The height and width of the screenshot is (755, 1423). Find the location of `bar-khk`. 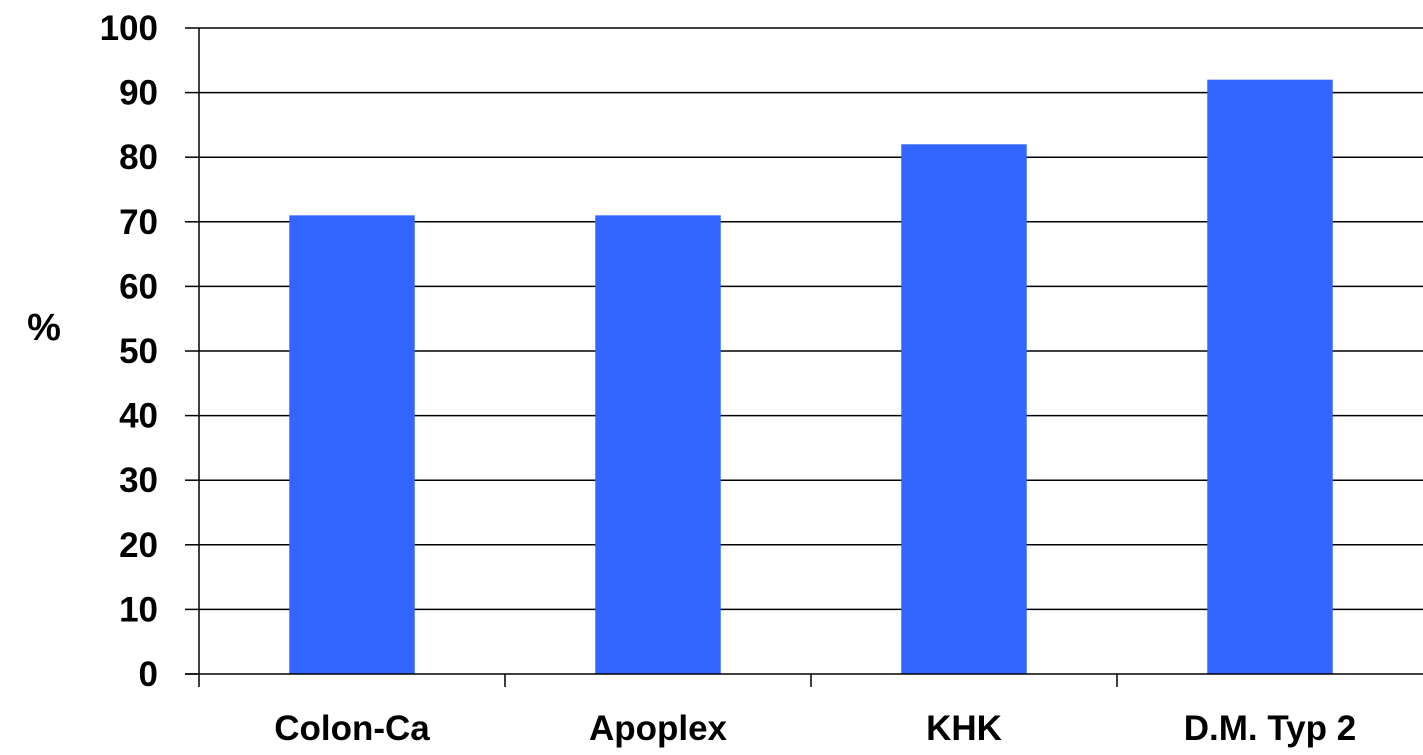

bar-khk is located at coordinates (964, 409).